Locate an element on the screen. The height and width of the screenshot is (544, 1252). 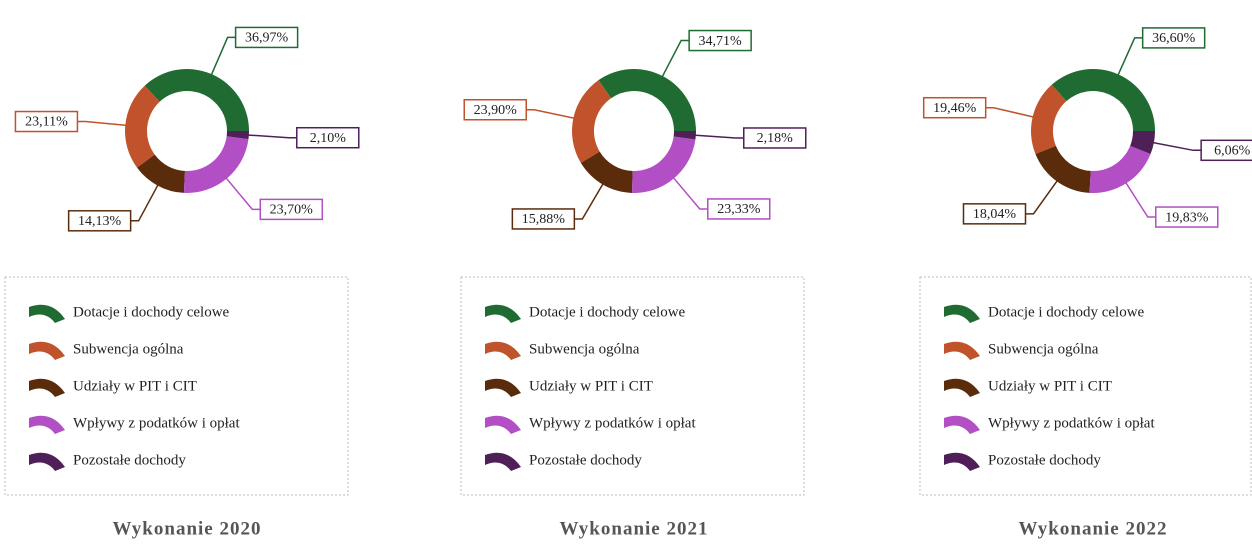
data-label: 23,33% is located at coordinates (739, 209).